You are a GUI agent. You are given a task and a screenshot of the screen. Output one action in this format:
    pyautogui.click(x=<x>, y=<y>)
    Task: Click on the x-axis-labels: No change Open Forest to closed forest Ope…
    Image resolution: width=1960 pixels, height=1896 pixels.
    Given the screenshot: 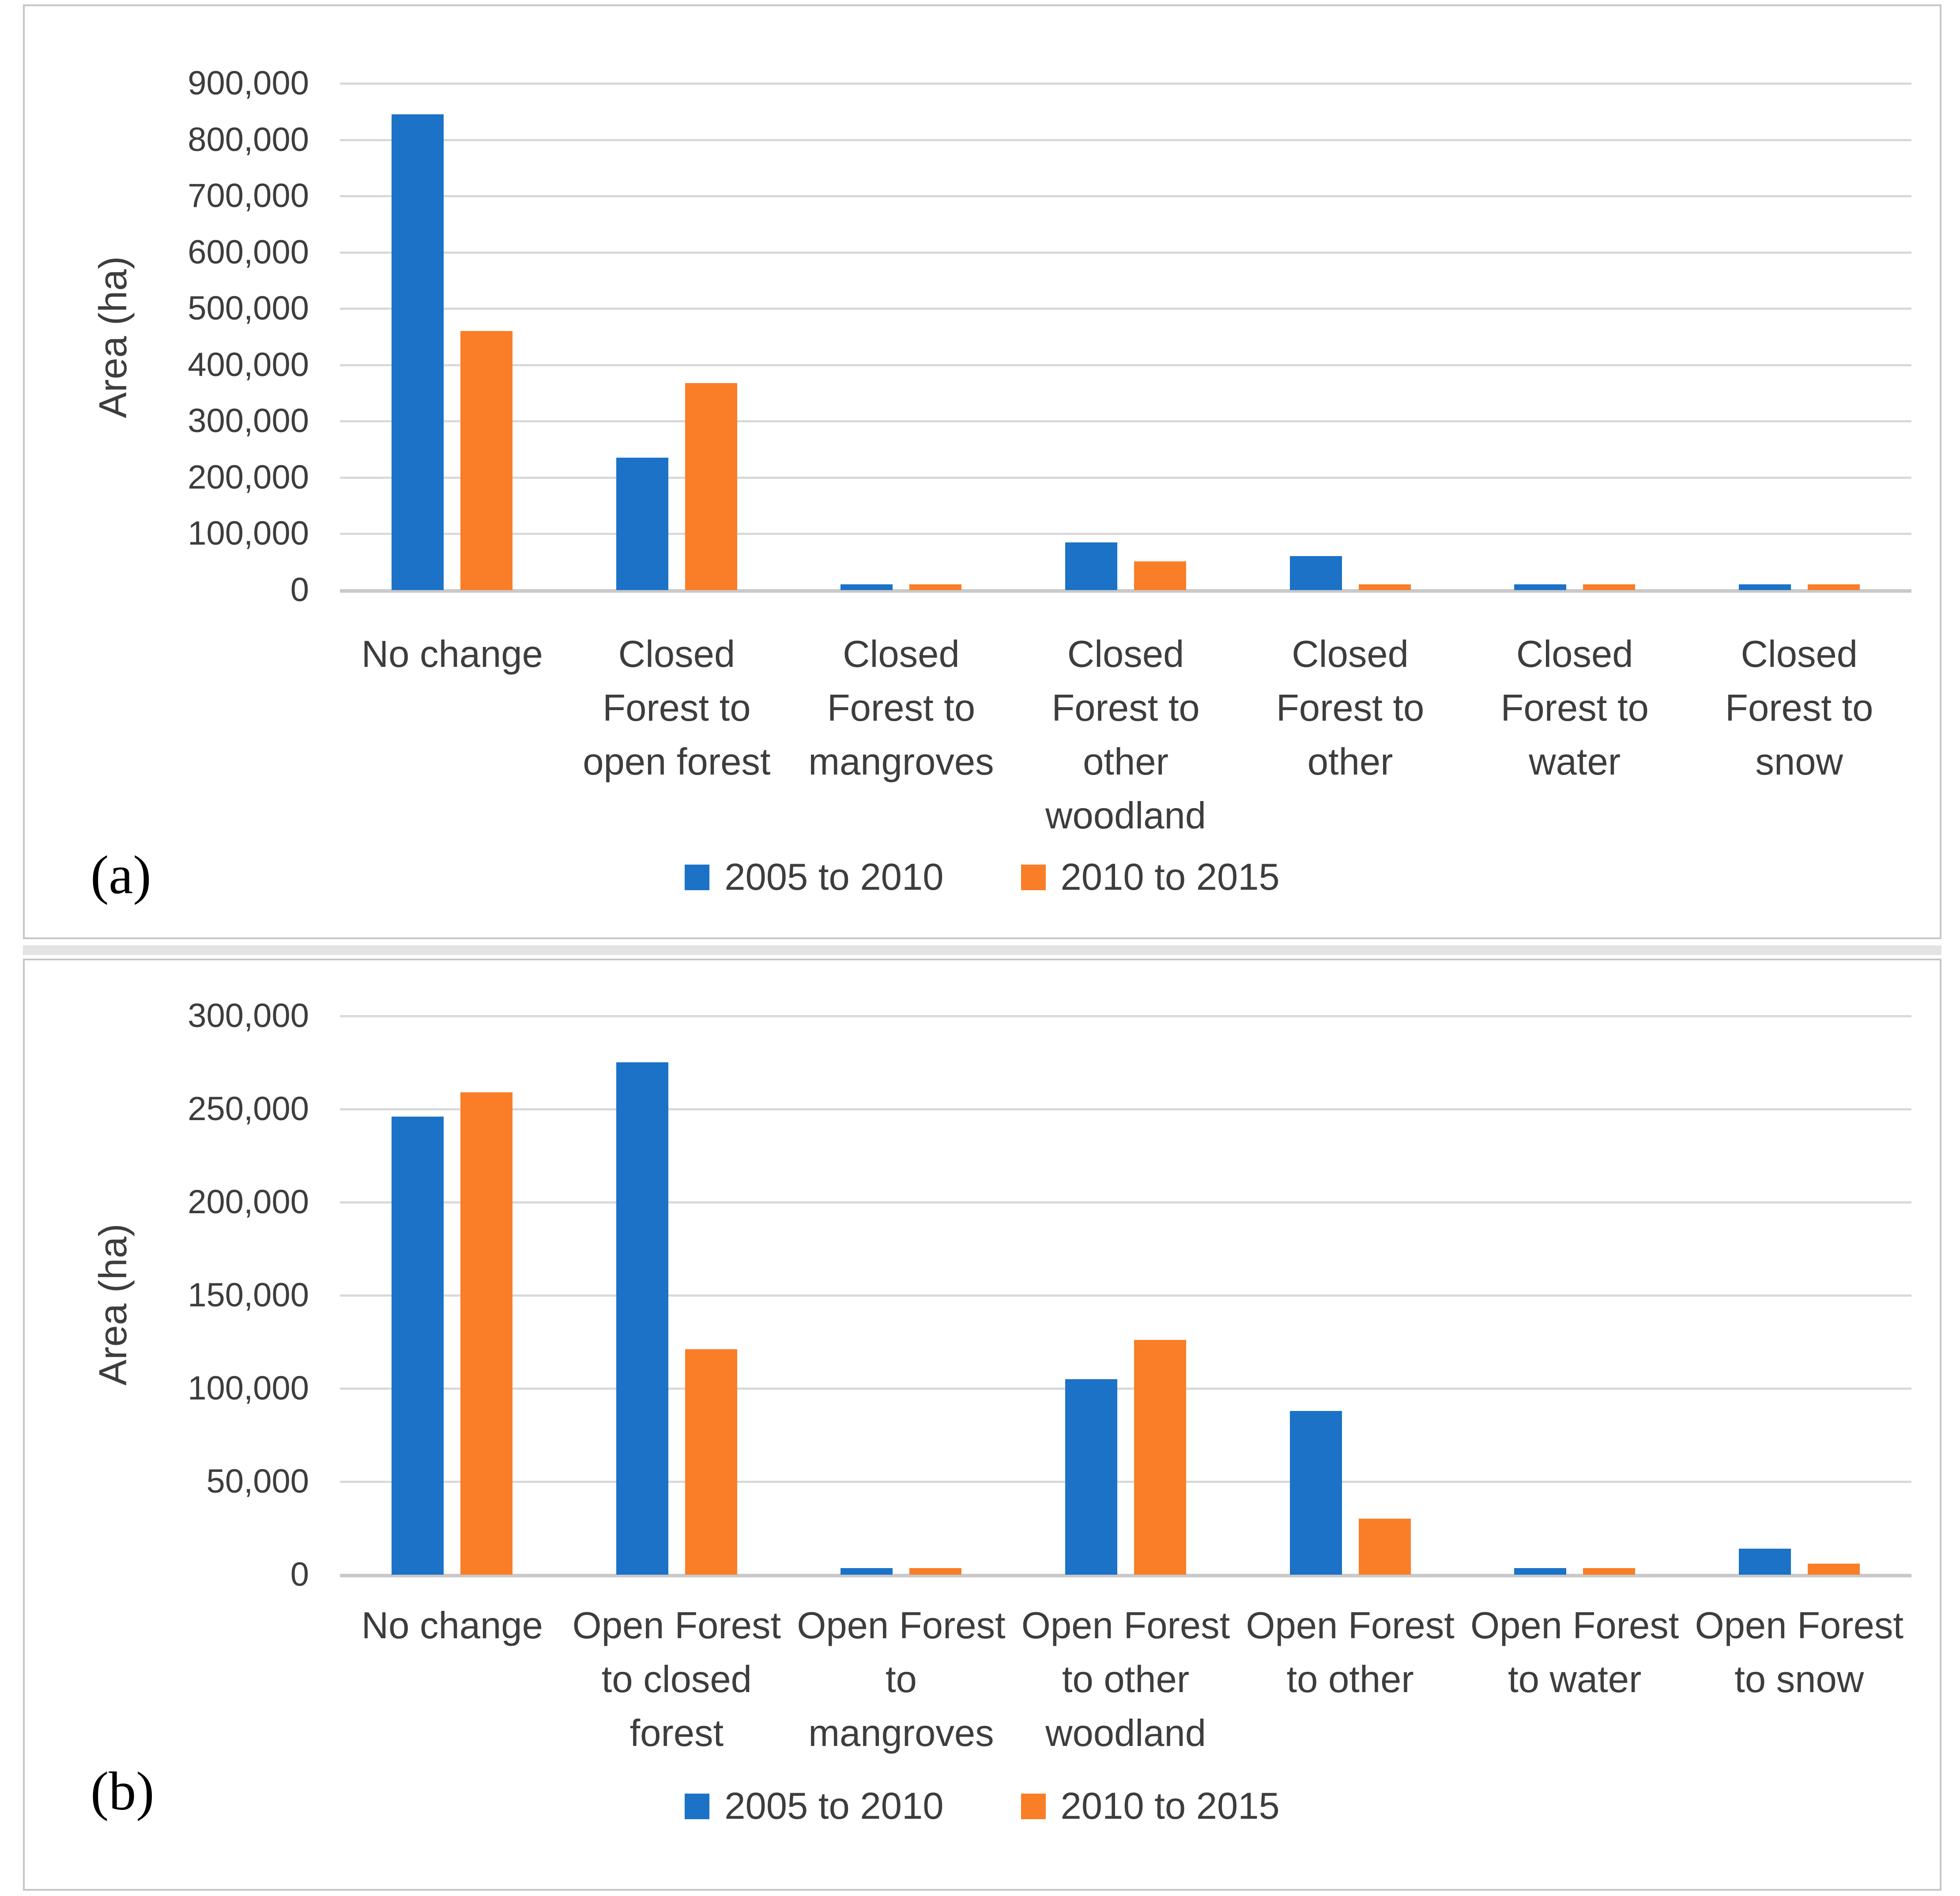 What is the action you would take?
    pyautogui.click(x=1125, y=1680)
    